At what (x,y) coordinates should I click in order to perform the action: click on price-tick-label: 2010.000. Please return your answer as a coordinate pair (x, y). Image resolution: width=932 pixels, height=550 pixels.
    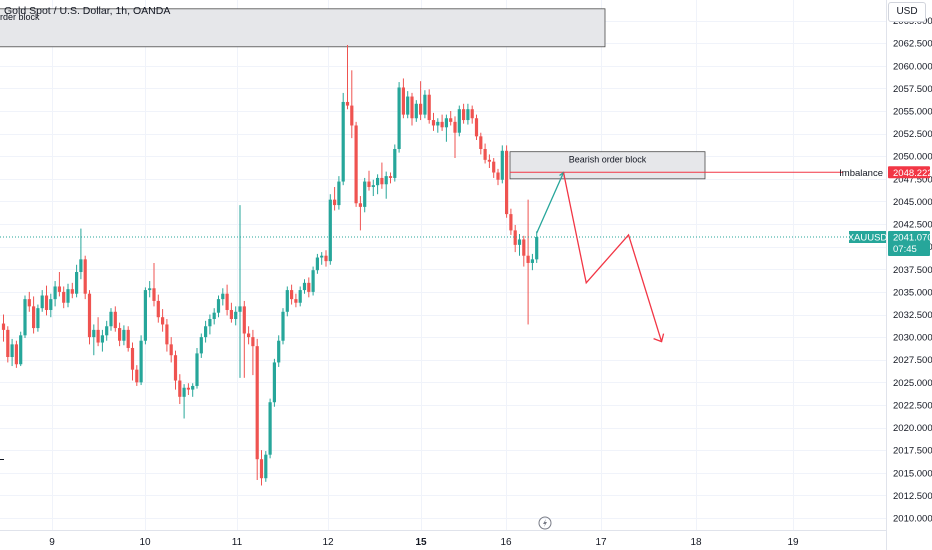
    Looking at the image, I should click on (912, 519).